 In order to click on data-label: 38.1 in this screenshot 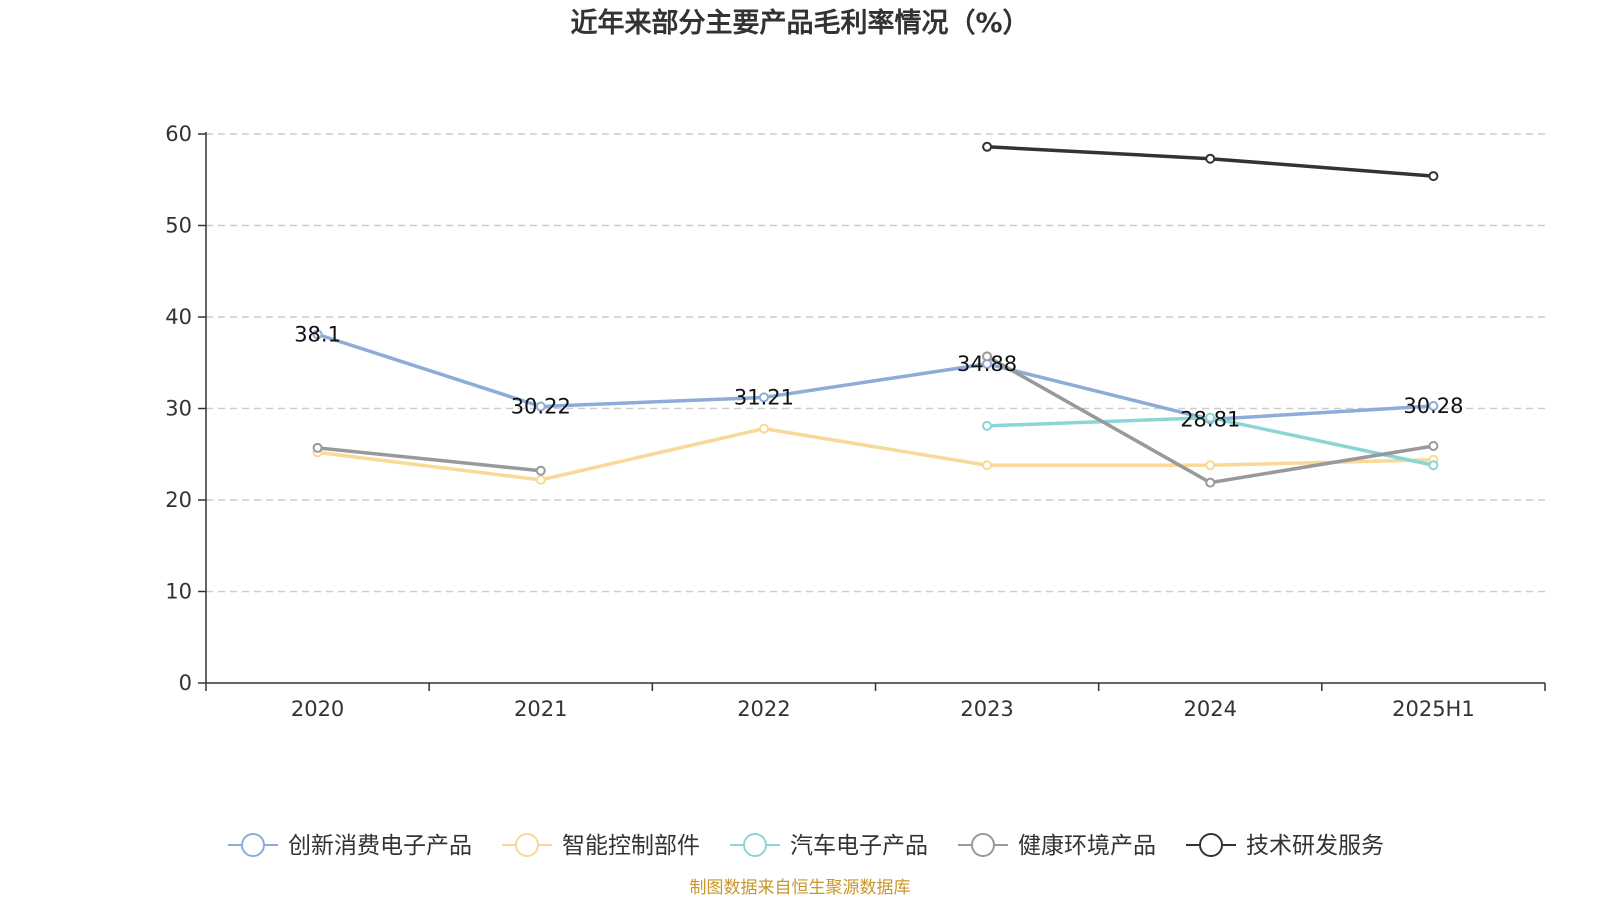, I will do `click(317, 334)`.